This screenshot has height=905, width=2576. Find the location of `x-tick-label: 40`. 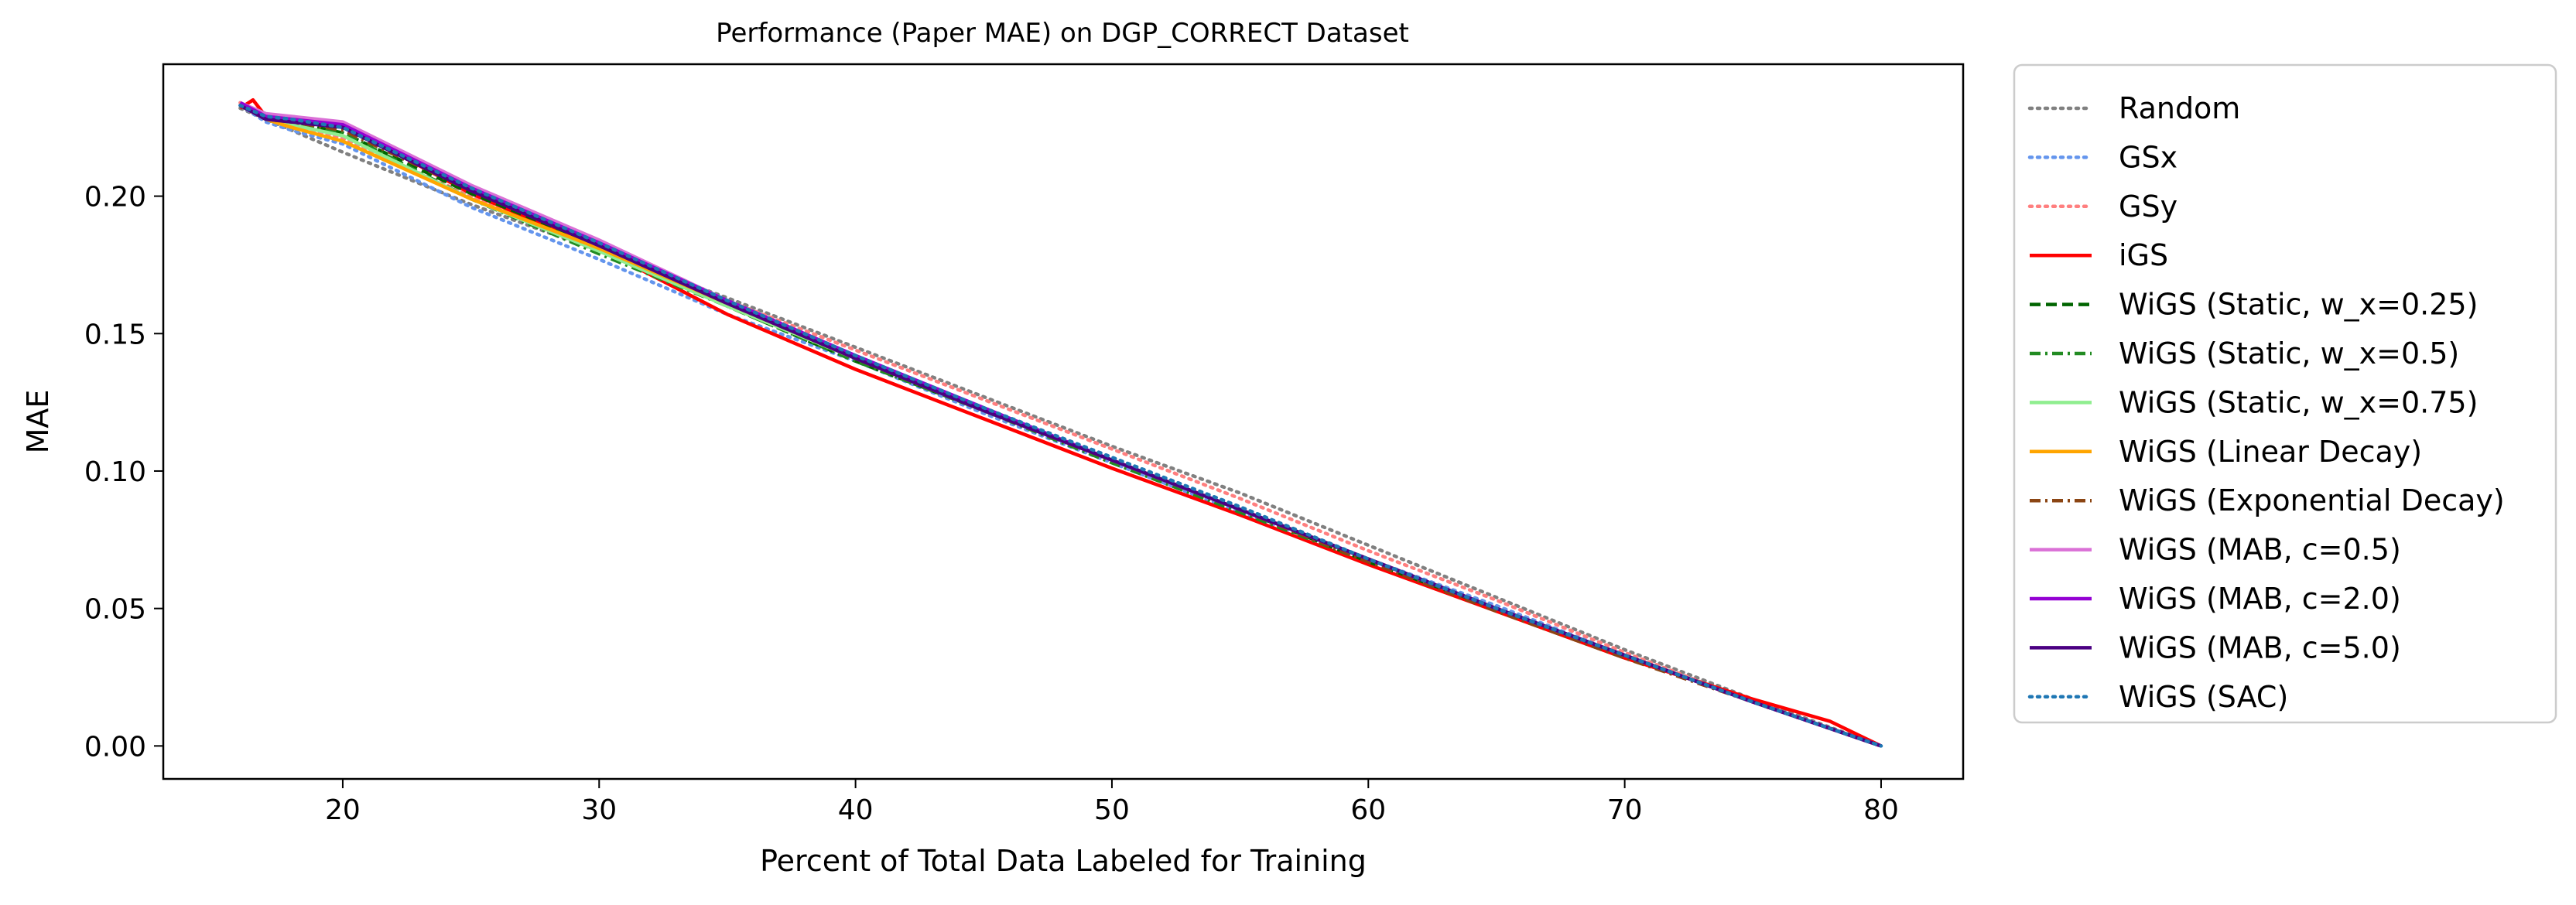

x-tick-label: 40 is located at coordinates (856, 810).